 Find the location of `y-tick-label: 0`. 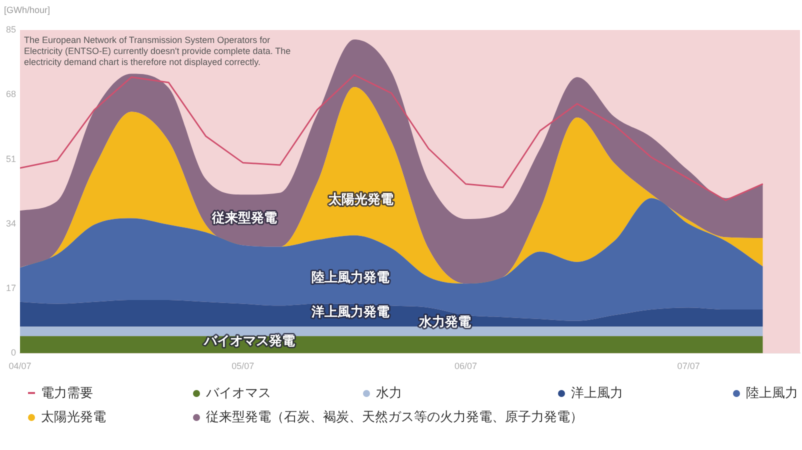

y-tick-label: 0 is located at coordinates (13, 353).